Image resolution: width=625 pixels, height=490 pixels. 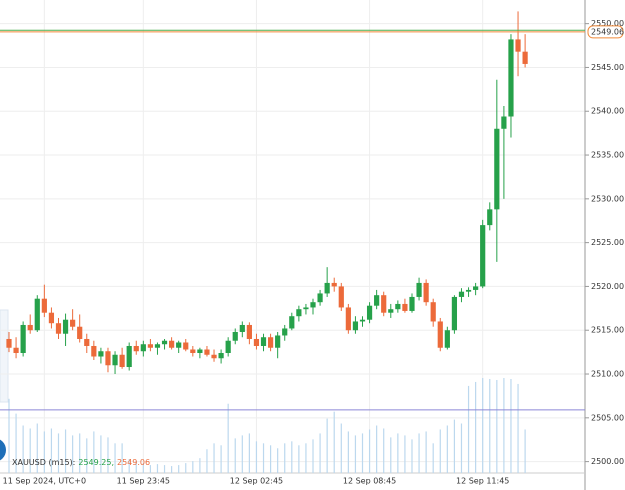 What do you see at coordinates (607, 417) in the screenshot?
I see `y-tick-label: 2505.00` at bounding box center [607, 417].